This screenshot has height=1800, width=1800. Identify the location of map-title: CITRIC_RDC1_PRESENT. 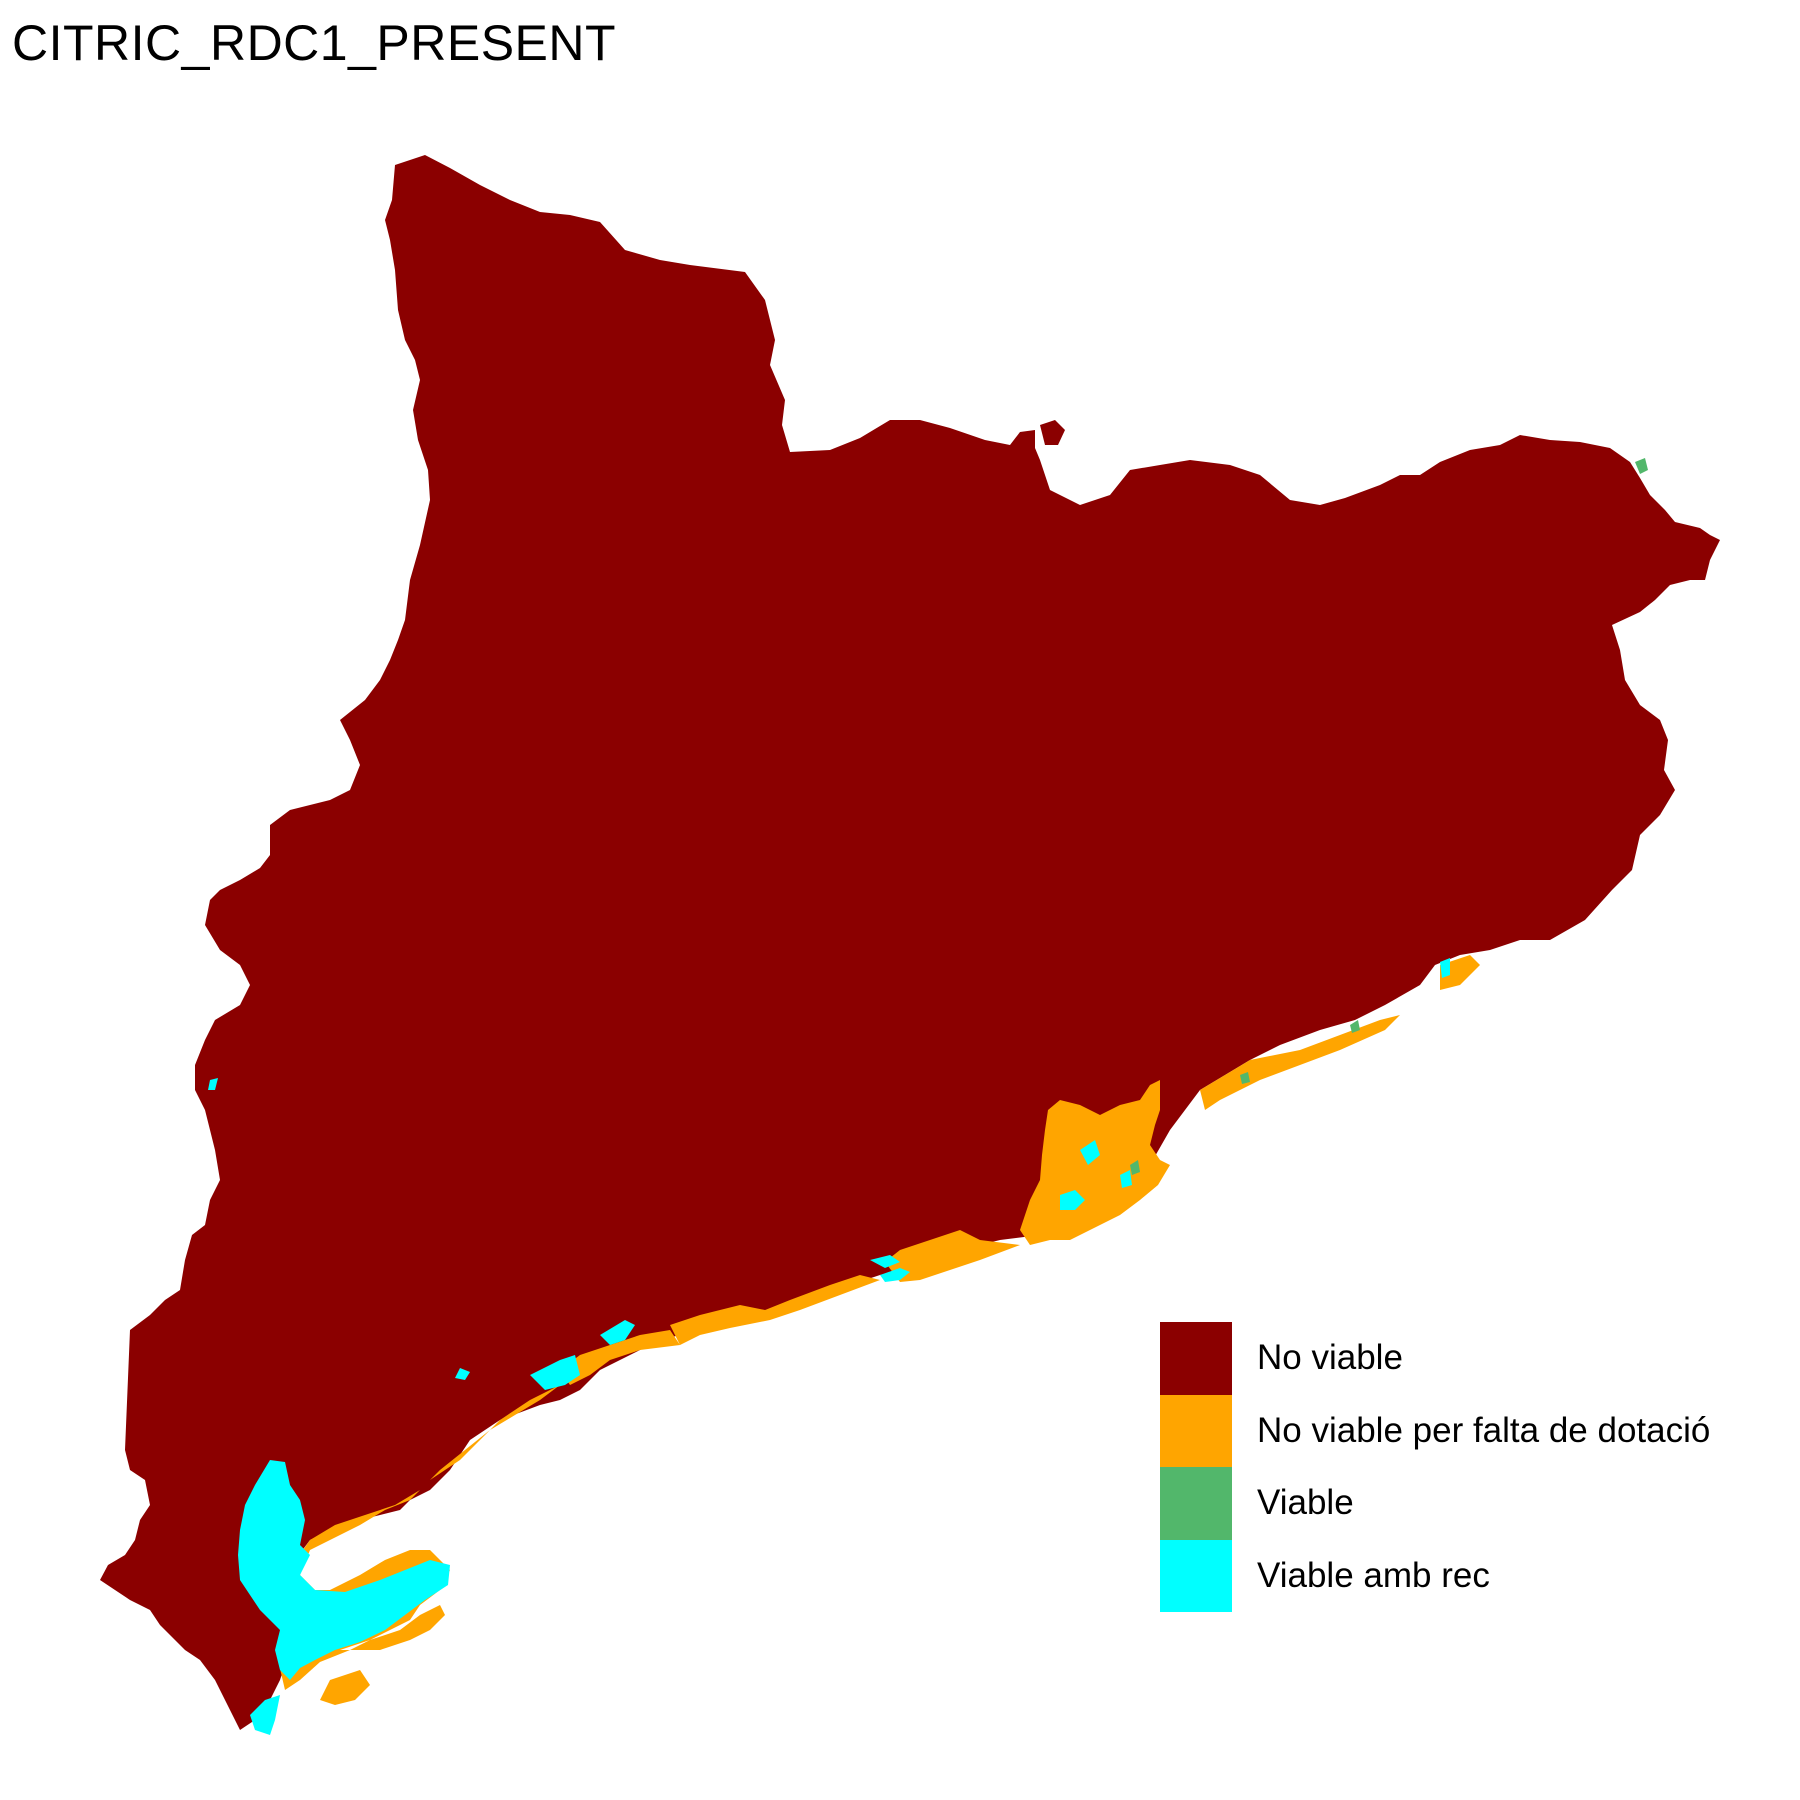
(314, 43).